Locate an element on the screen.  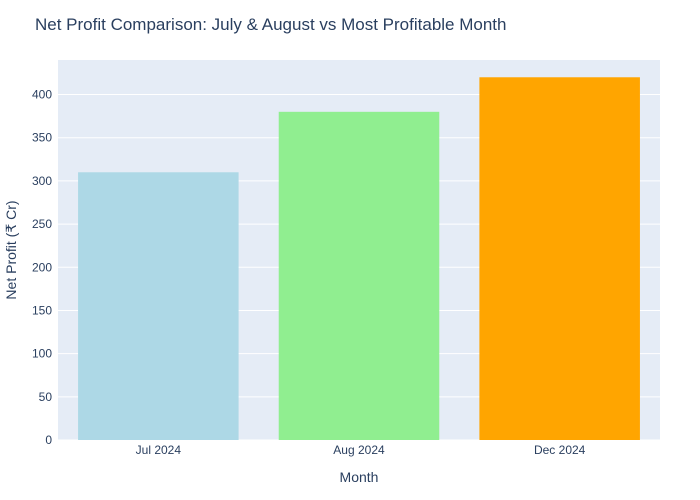
bar-jul-2024 is located at coordinates (158, 306).